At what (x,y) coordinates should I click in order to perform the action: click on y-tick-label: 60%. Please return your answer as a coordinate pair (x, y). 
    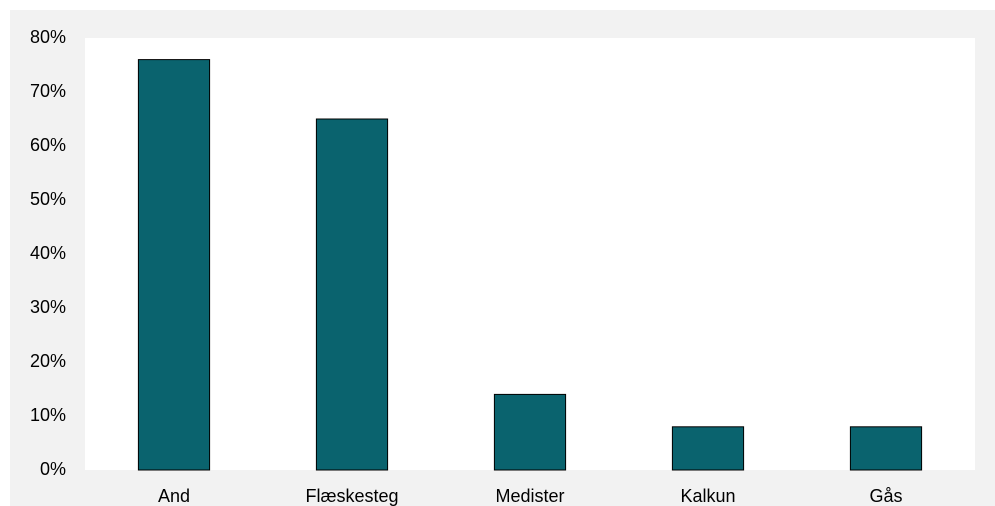
    Looking at the image, I should click on (48, 145).